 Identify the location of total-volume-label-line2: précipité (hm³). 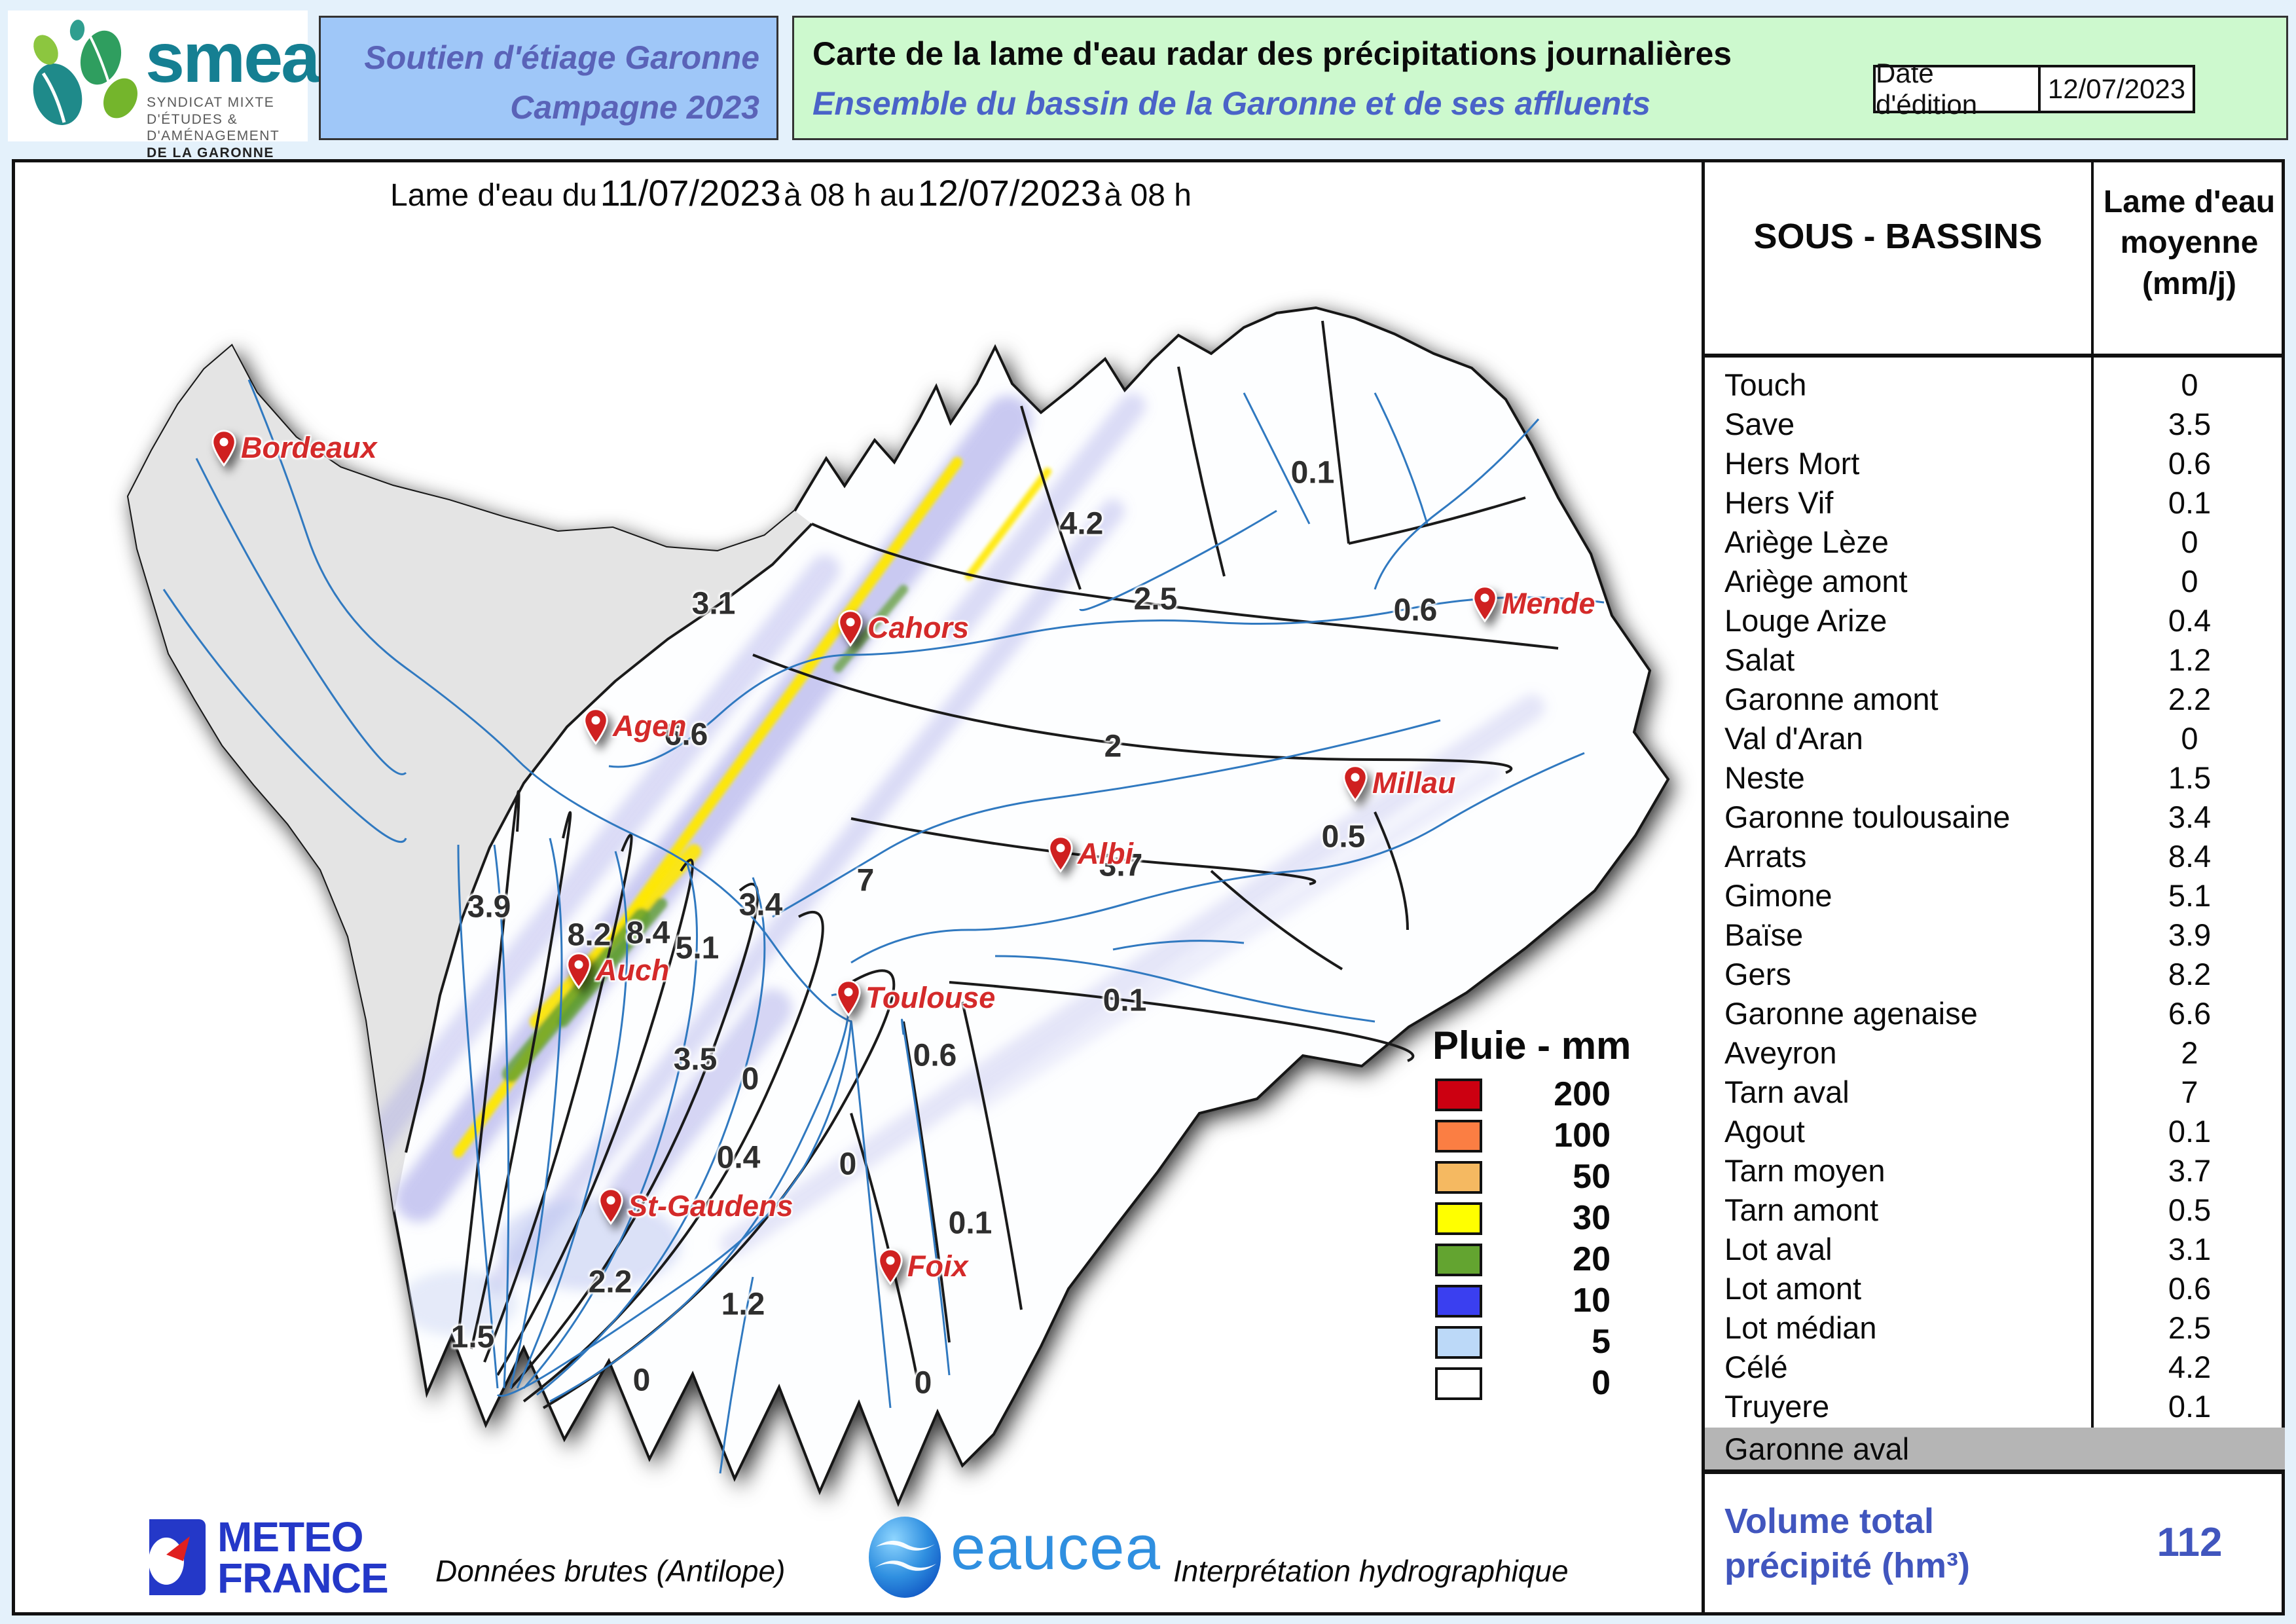
(1847, 1565).